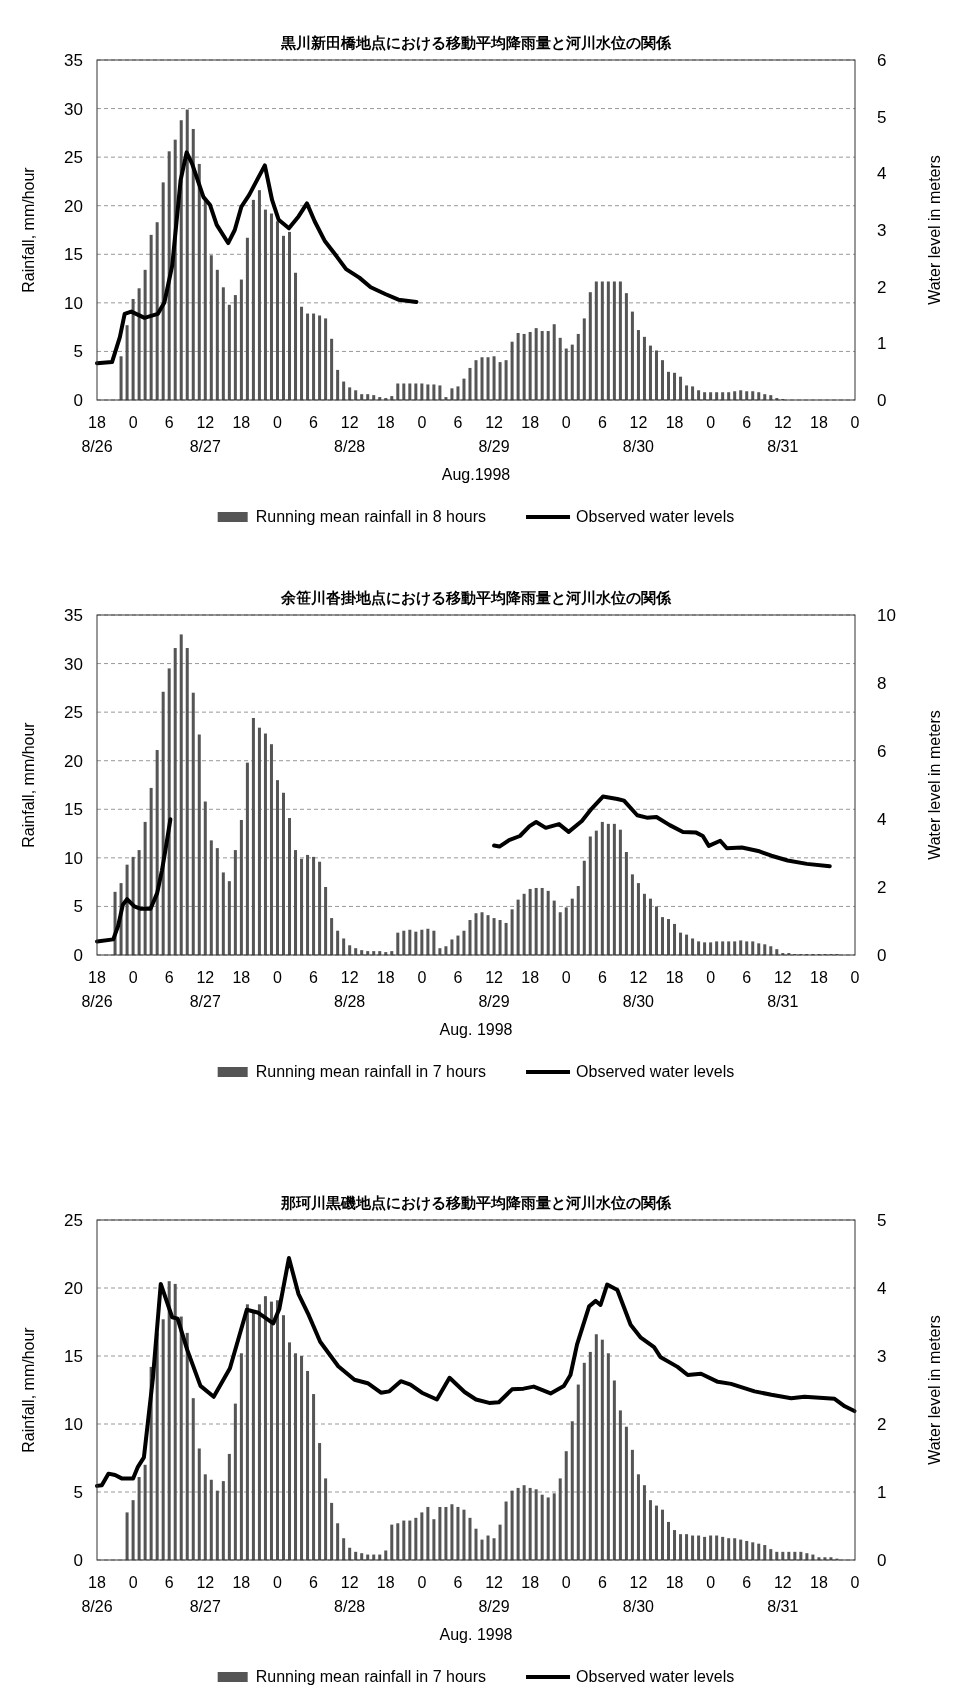 The height and width of the screenshot is (1696, 964). I want to click on y2-tick-label: 1, so click(882, 1492).